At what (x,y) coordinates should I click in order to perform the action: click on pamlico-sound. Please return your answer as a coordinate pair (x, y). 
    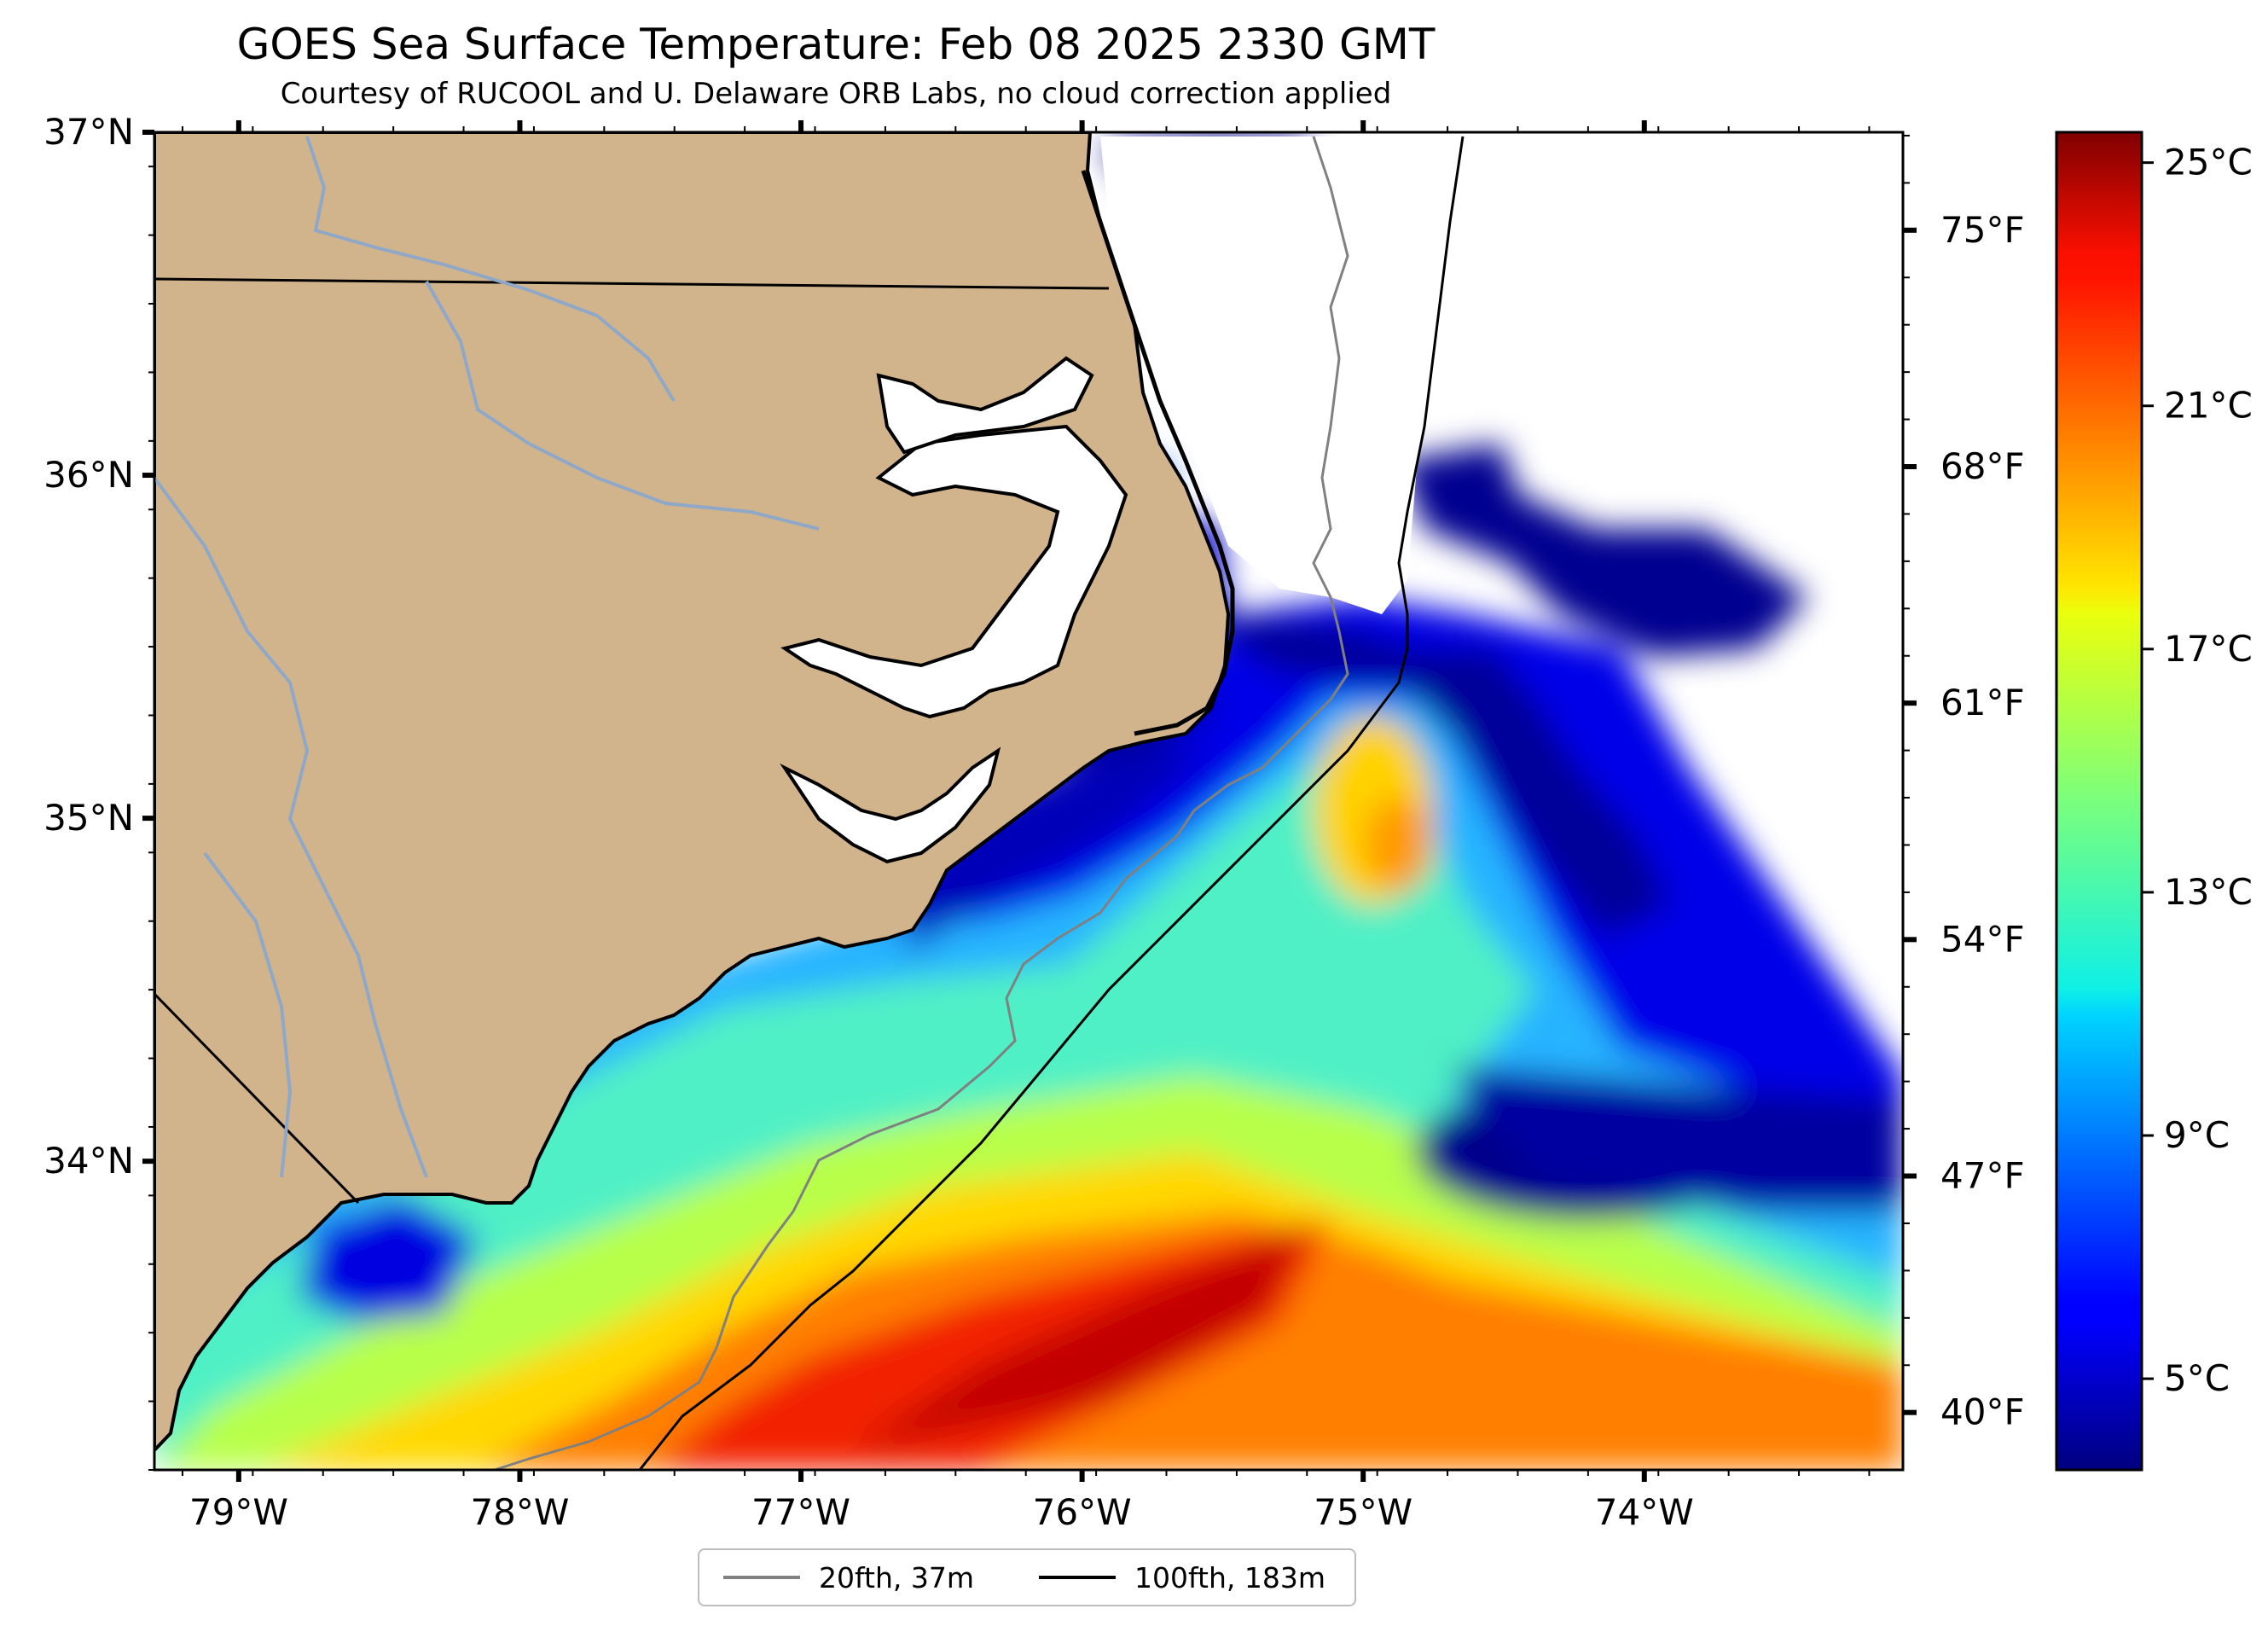
    Looking at the image, I should click on (954, 571).